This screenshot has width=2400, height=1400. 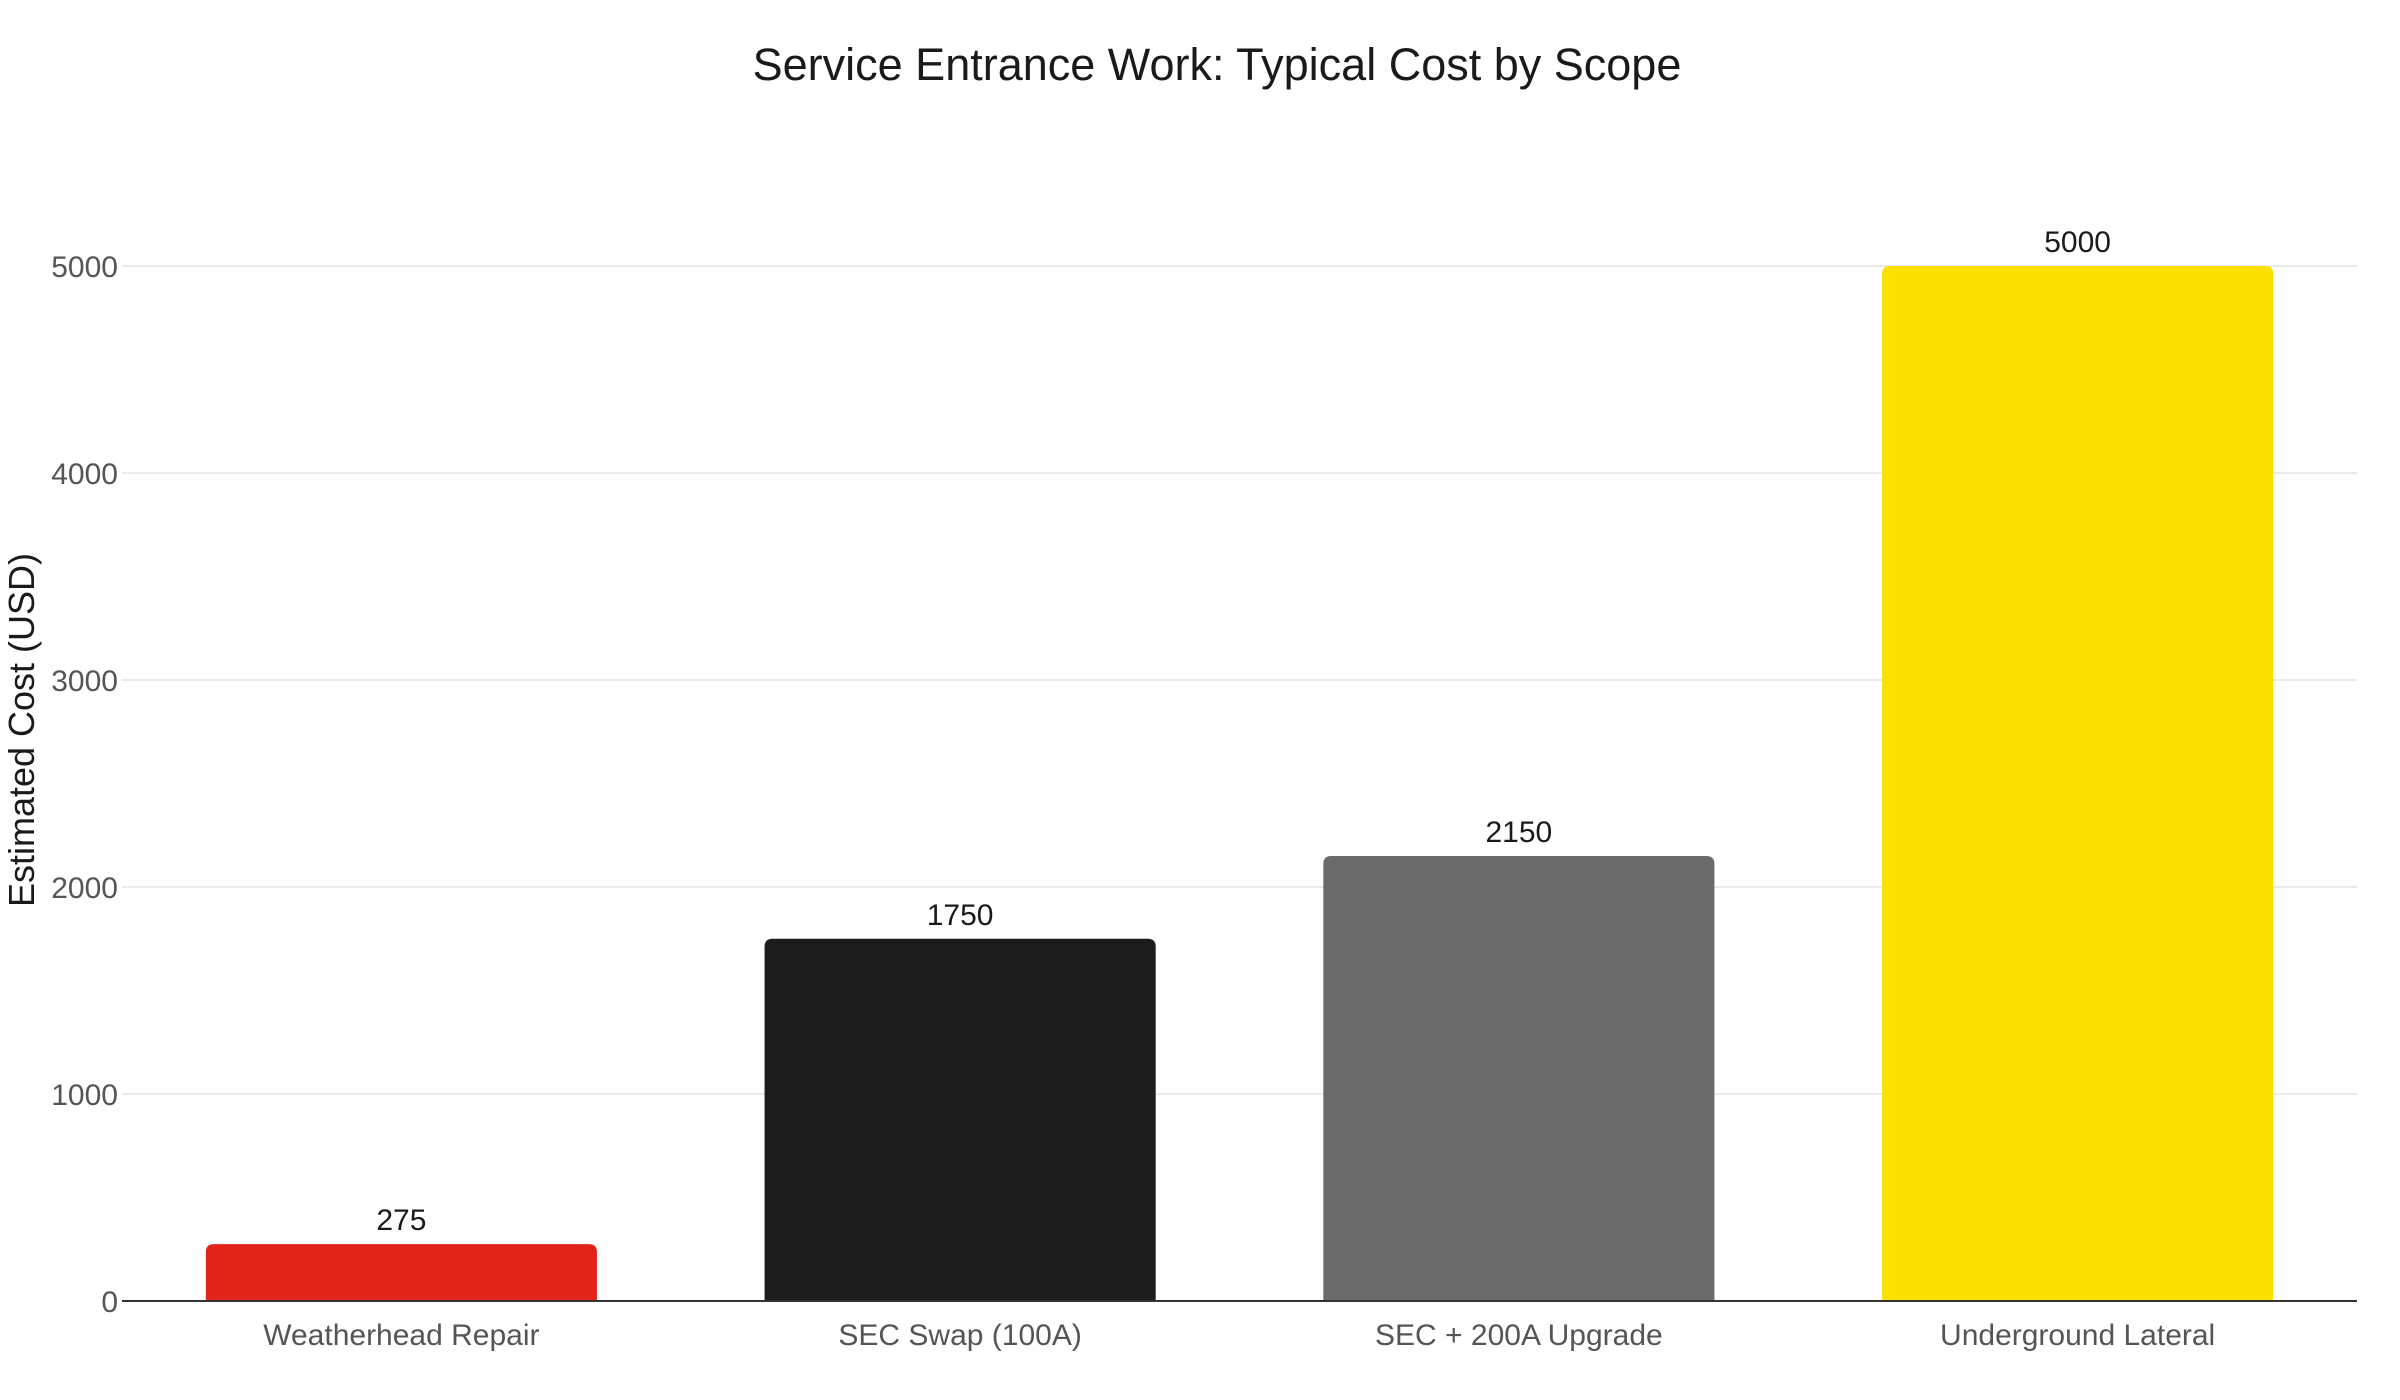 I want to click on x-tick-label: SEC + 200A Upgrade, so click(x=1519, y=1335).